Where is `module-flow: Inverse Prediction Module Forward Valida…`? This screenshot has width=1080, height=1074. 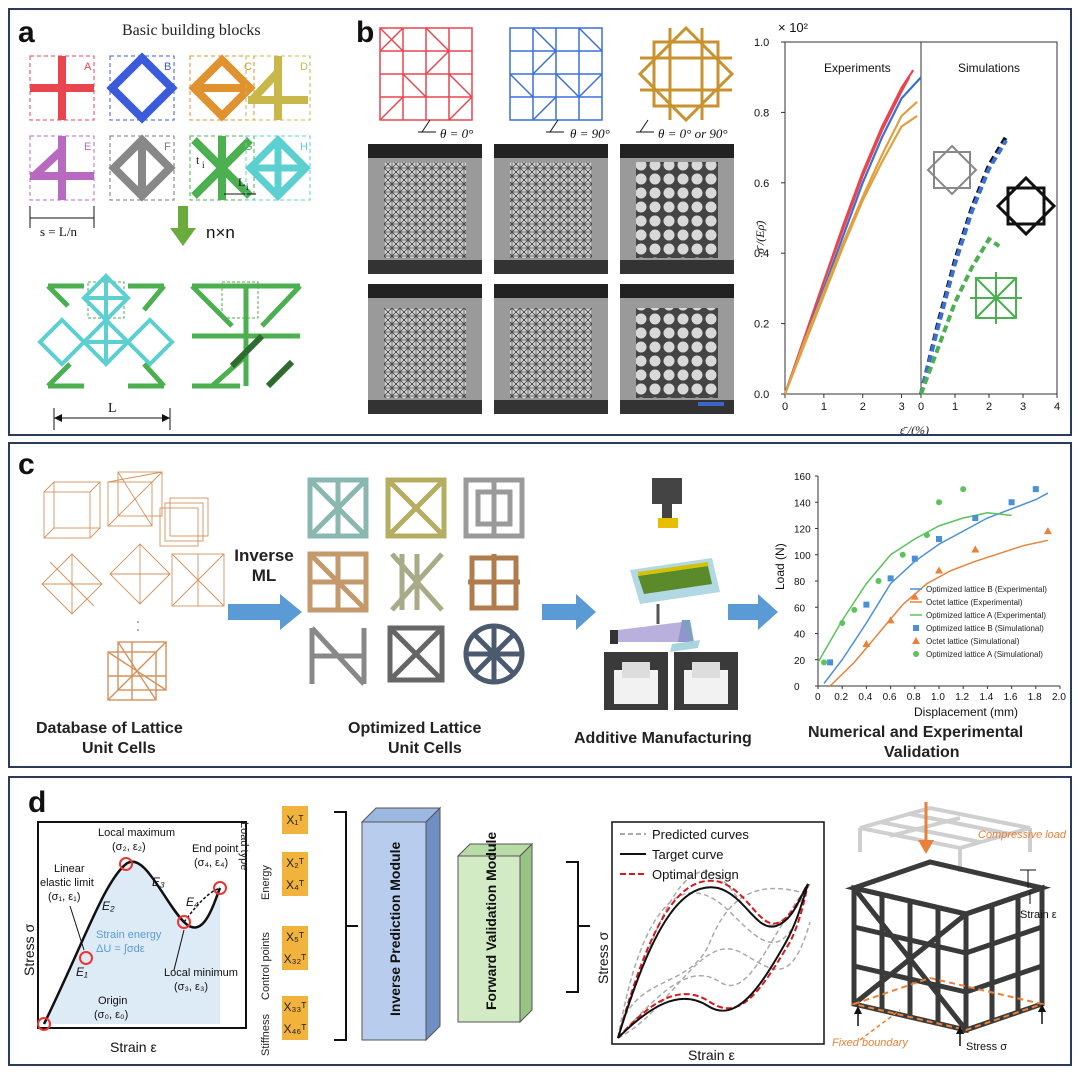 module-flow: Inverse Prediction Module Forward Valida… is located at coordinates (462, 924).